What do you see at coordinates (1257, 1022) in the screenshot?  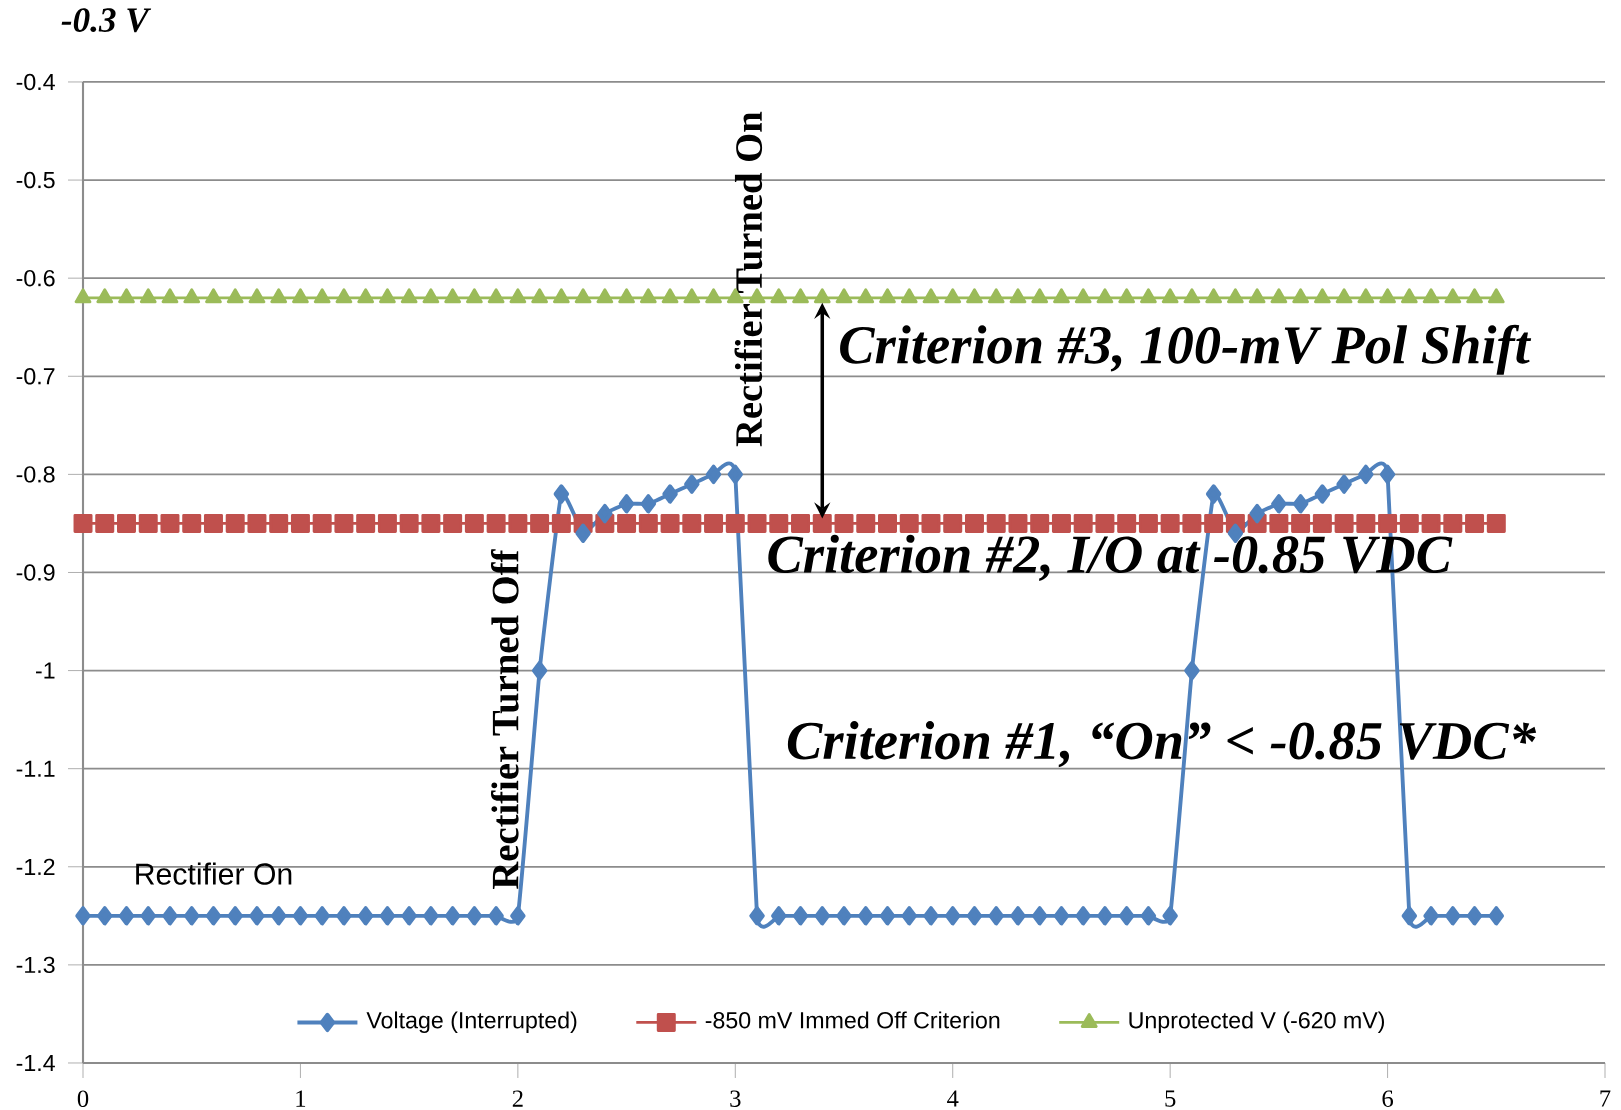 I see `legend-label: Unprotected V (-620 mV)` at bounding box center [1257, 1022].